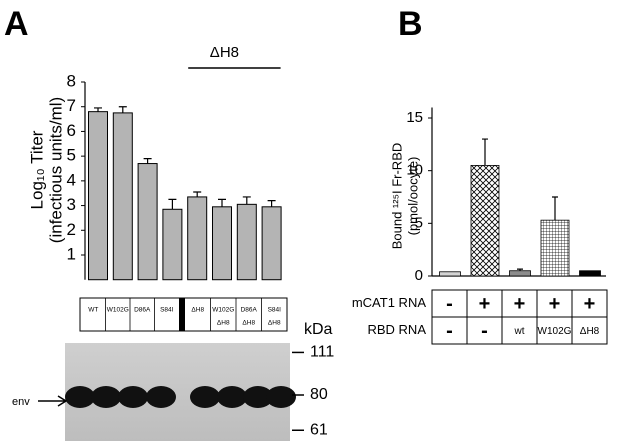  Describe the element at coordinates (410, 24) in the screenshot. I see `panel-label: B` at that location.